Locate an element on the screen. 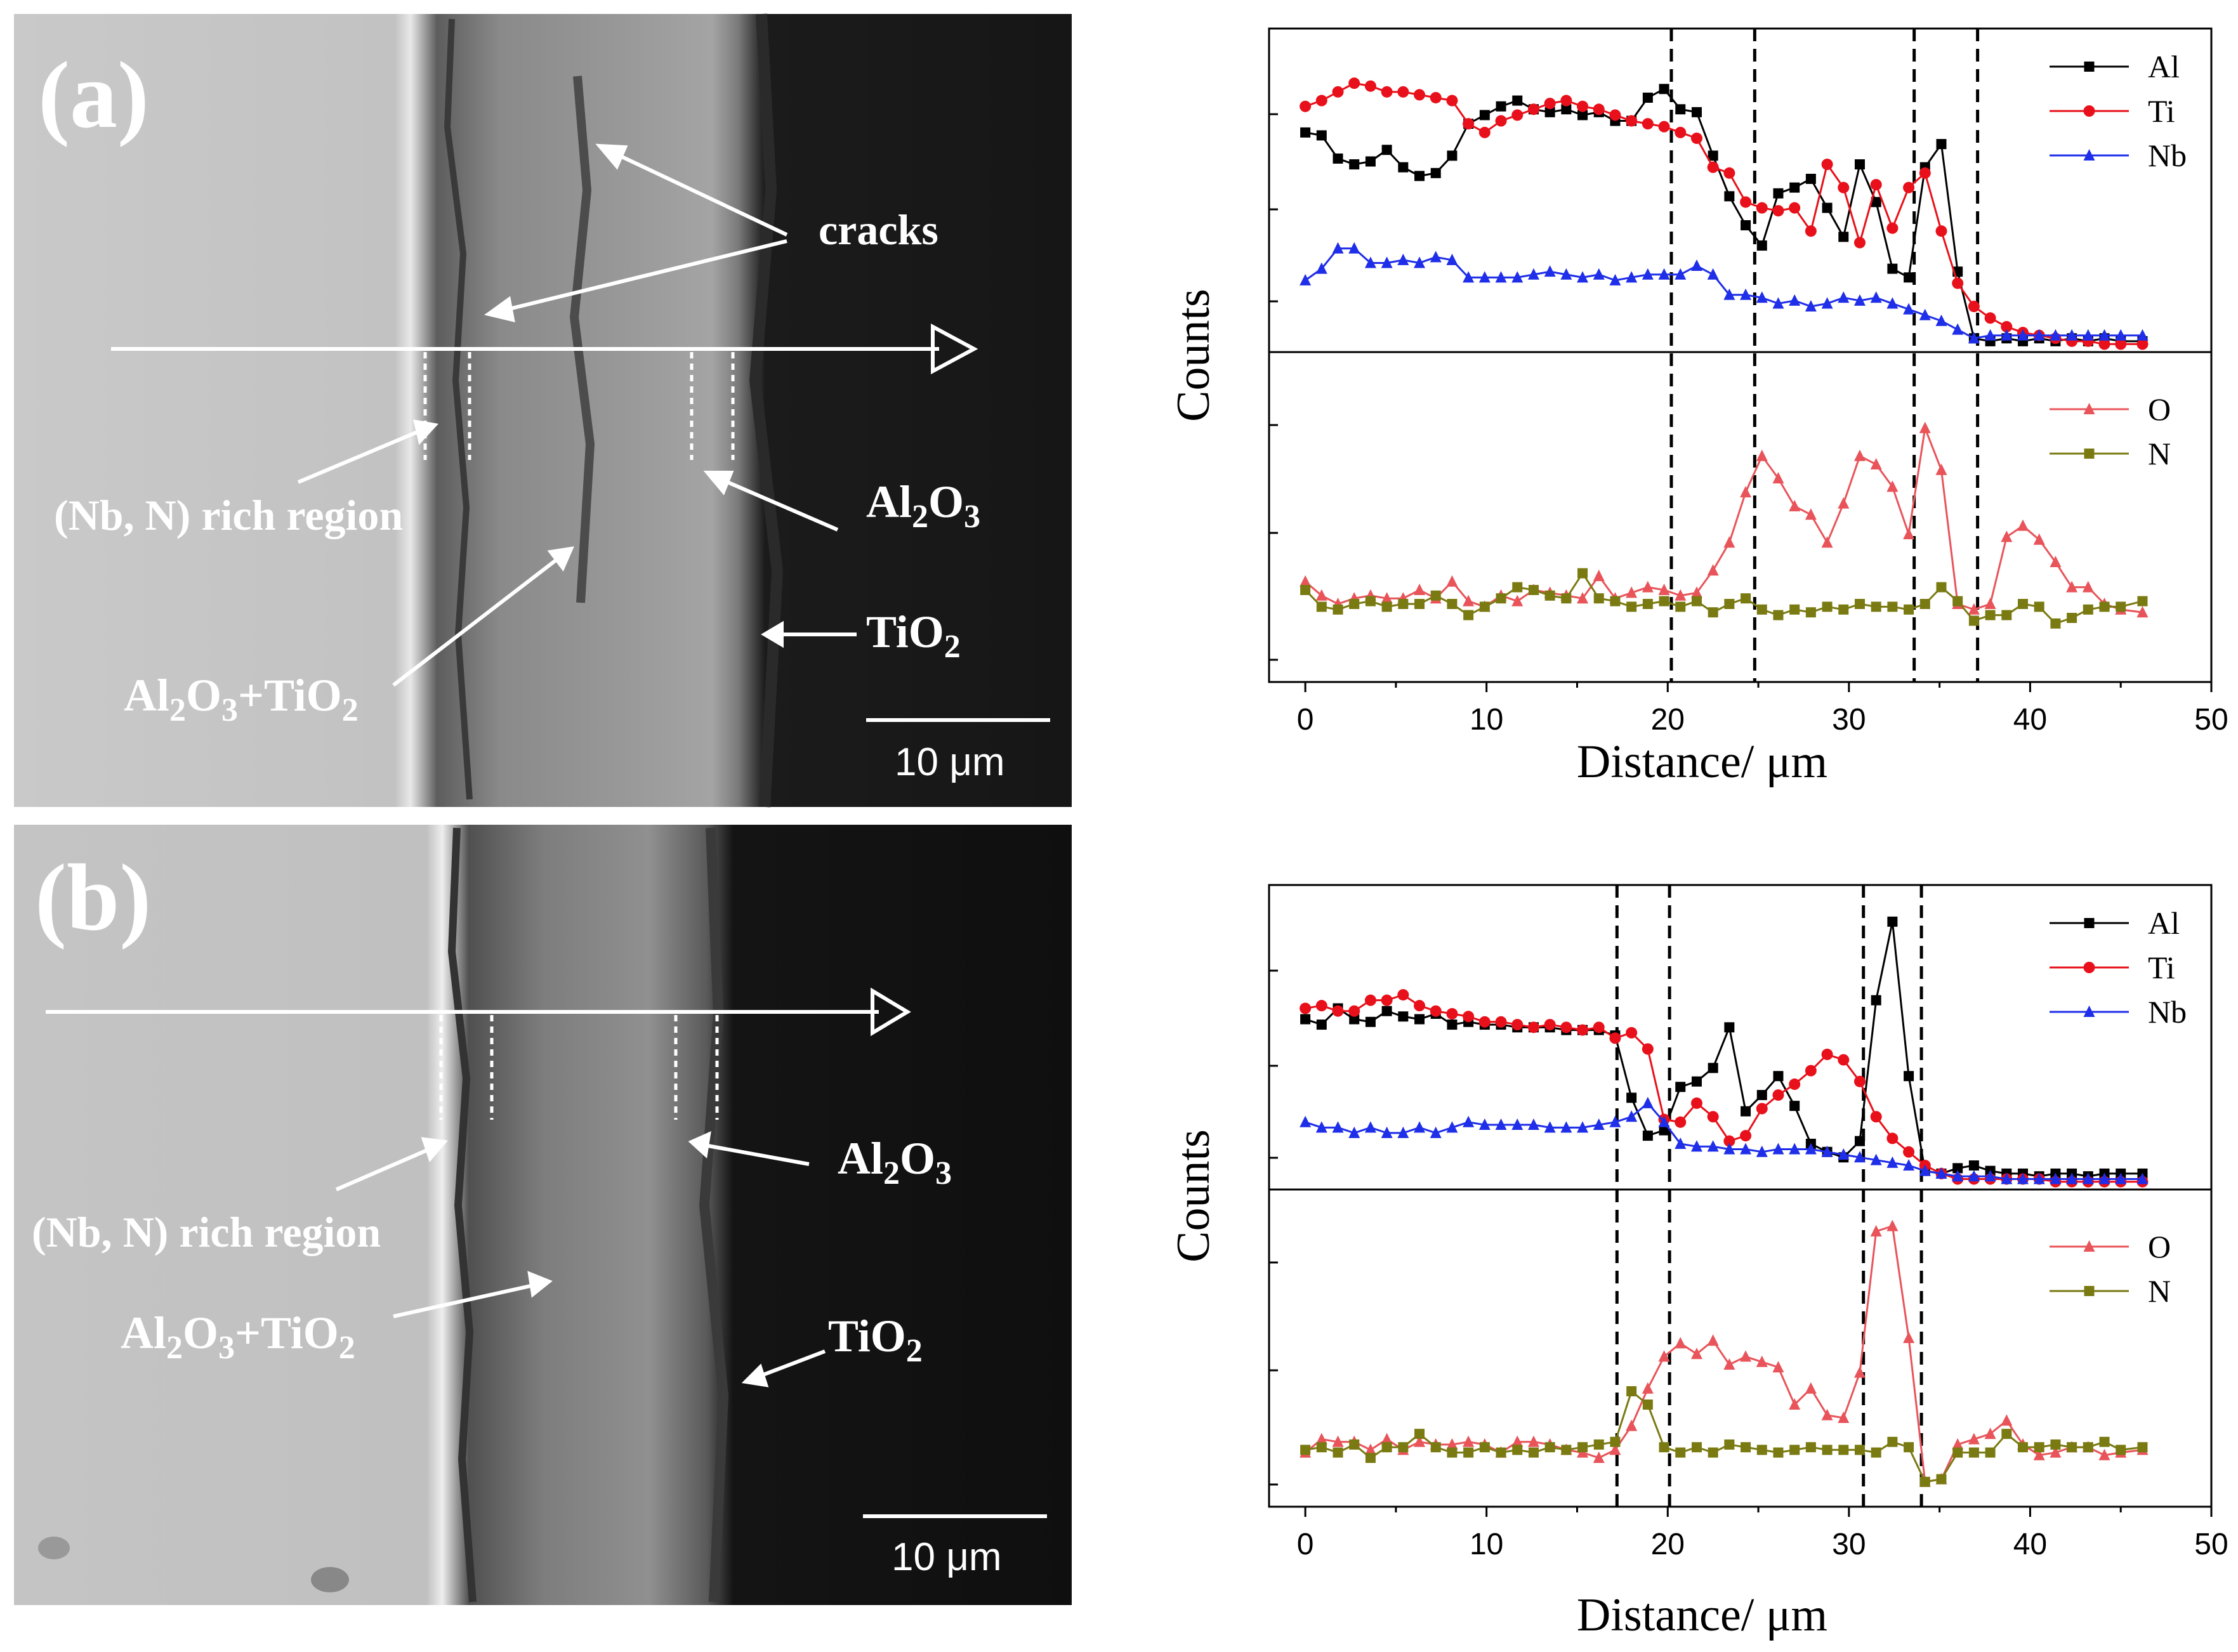 The height and width of the screenshot is (1652, 2238). label-tio2-b: TiO2 is located at coordinates (875, 1340).